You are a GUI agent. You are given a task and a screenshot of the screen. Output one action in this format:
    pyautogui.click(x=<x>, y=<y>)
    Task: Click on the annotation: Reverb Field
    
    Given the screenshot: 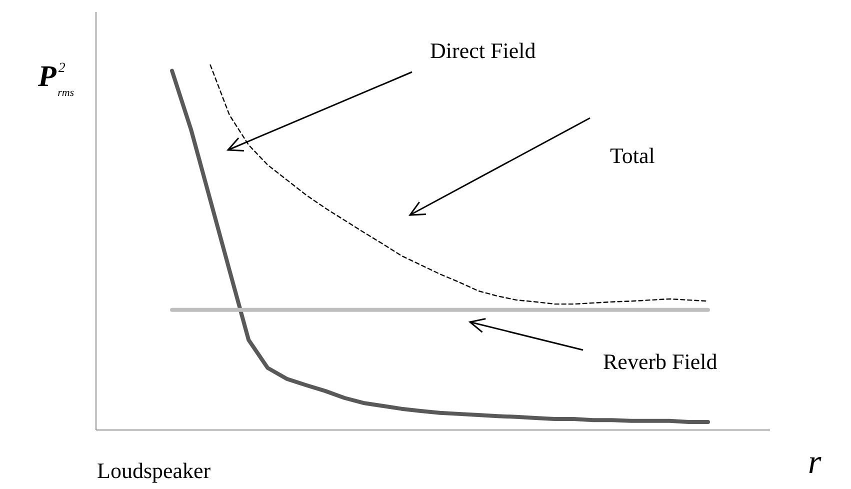 What is the action you would take?
    pyautogui.click(x=660, y=361)
    